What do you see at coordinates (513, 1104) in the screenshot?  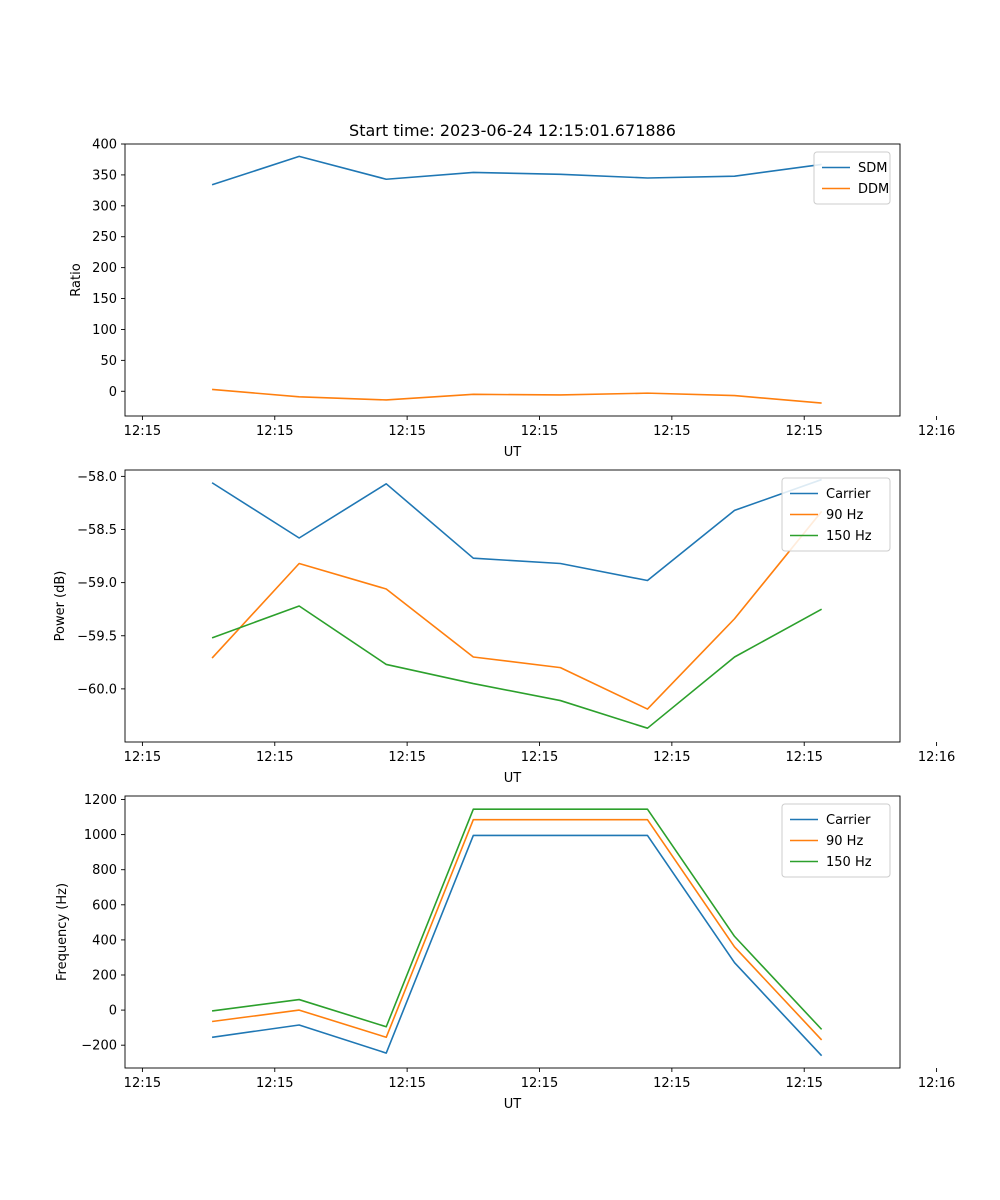 I see `frequency-x-axis-label: UT` at bounding box center [513, 1104].